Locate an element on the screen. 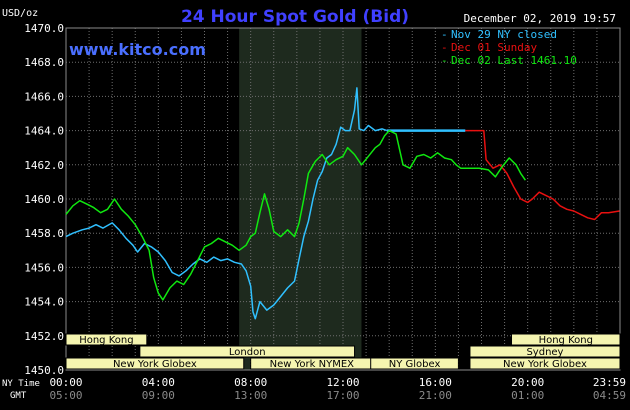 The image size is (630, 410). session-label: New York NYMEX is located at coordinates (312, 364).